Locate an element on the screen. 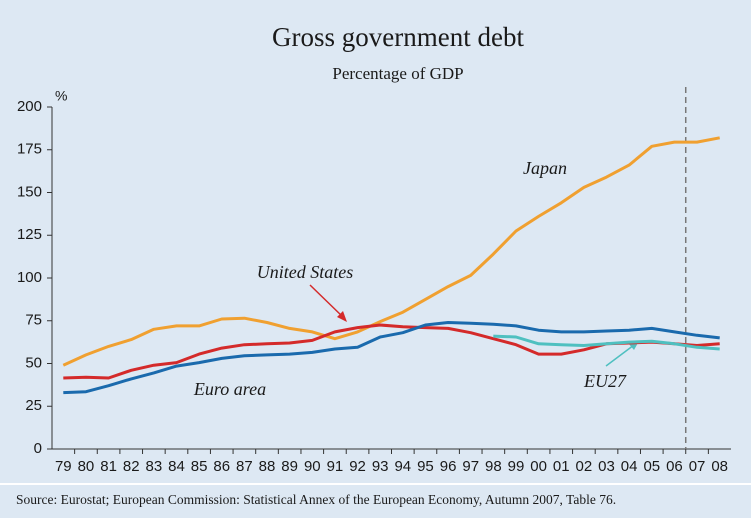 The image size is (751, 518). y-tick-label: 0 is located at coordinates (38, 448).